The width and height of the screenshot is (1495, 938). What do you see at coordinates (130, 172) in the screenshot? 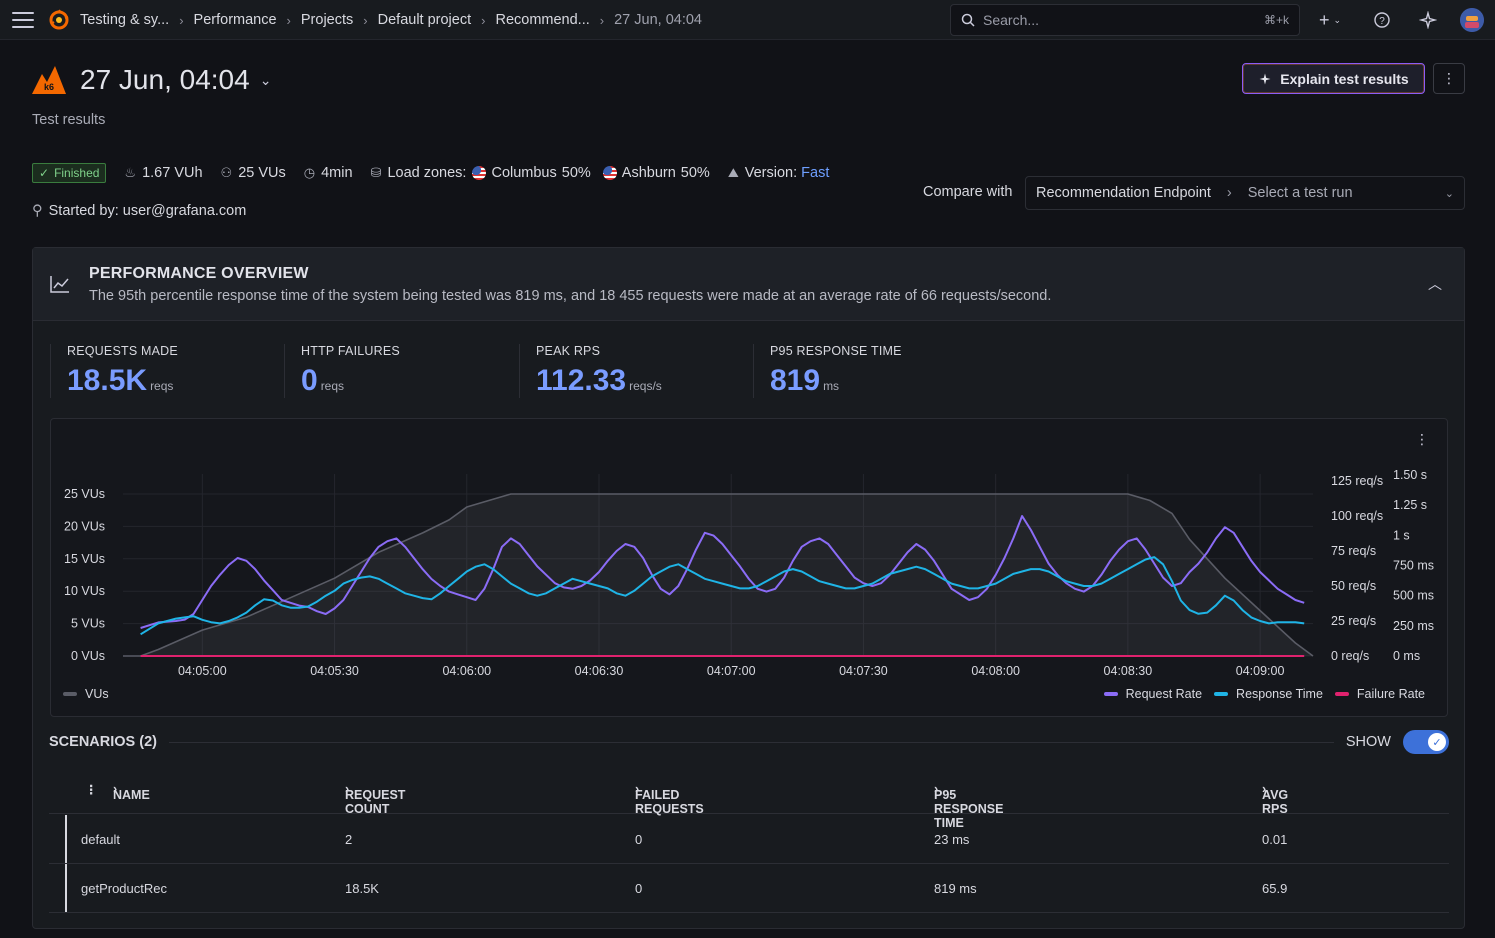
I see `flame-icon: ♨` at bounding box center [130, 172].